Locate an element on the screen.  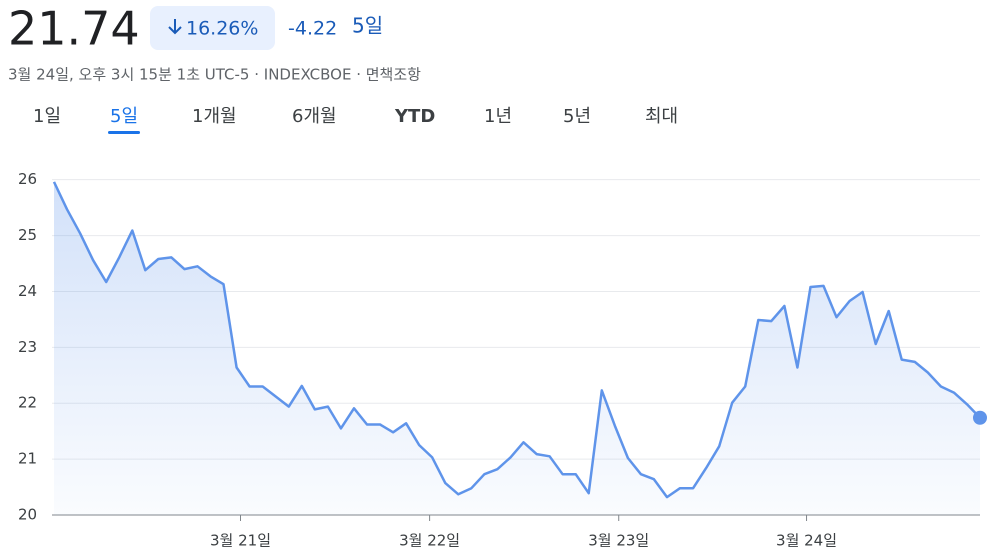
y-tick-label: 25 is located at coordinates (27, 235).